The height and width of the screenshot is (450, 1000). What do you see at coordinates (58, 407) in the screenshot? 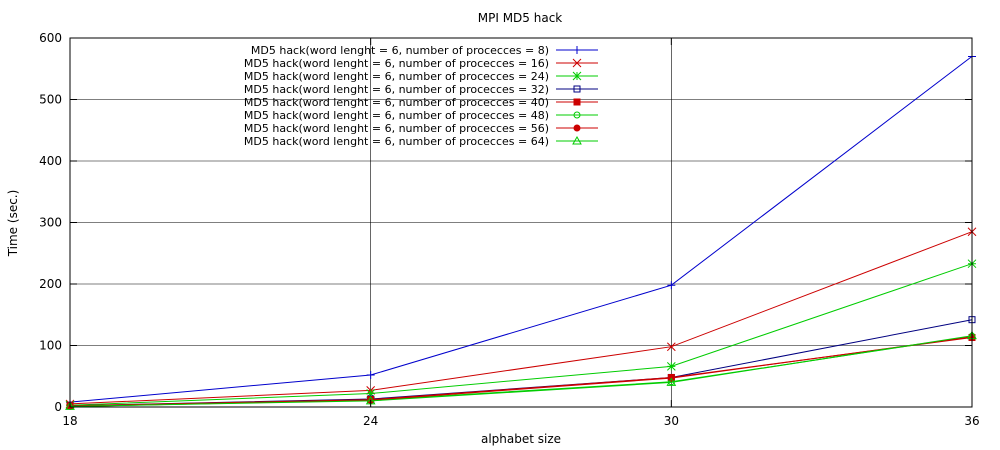
I see `y-tick-label: 0` at bounding box center [58, 407].